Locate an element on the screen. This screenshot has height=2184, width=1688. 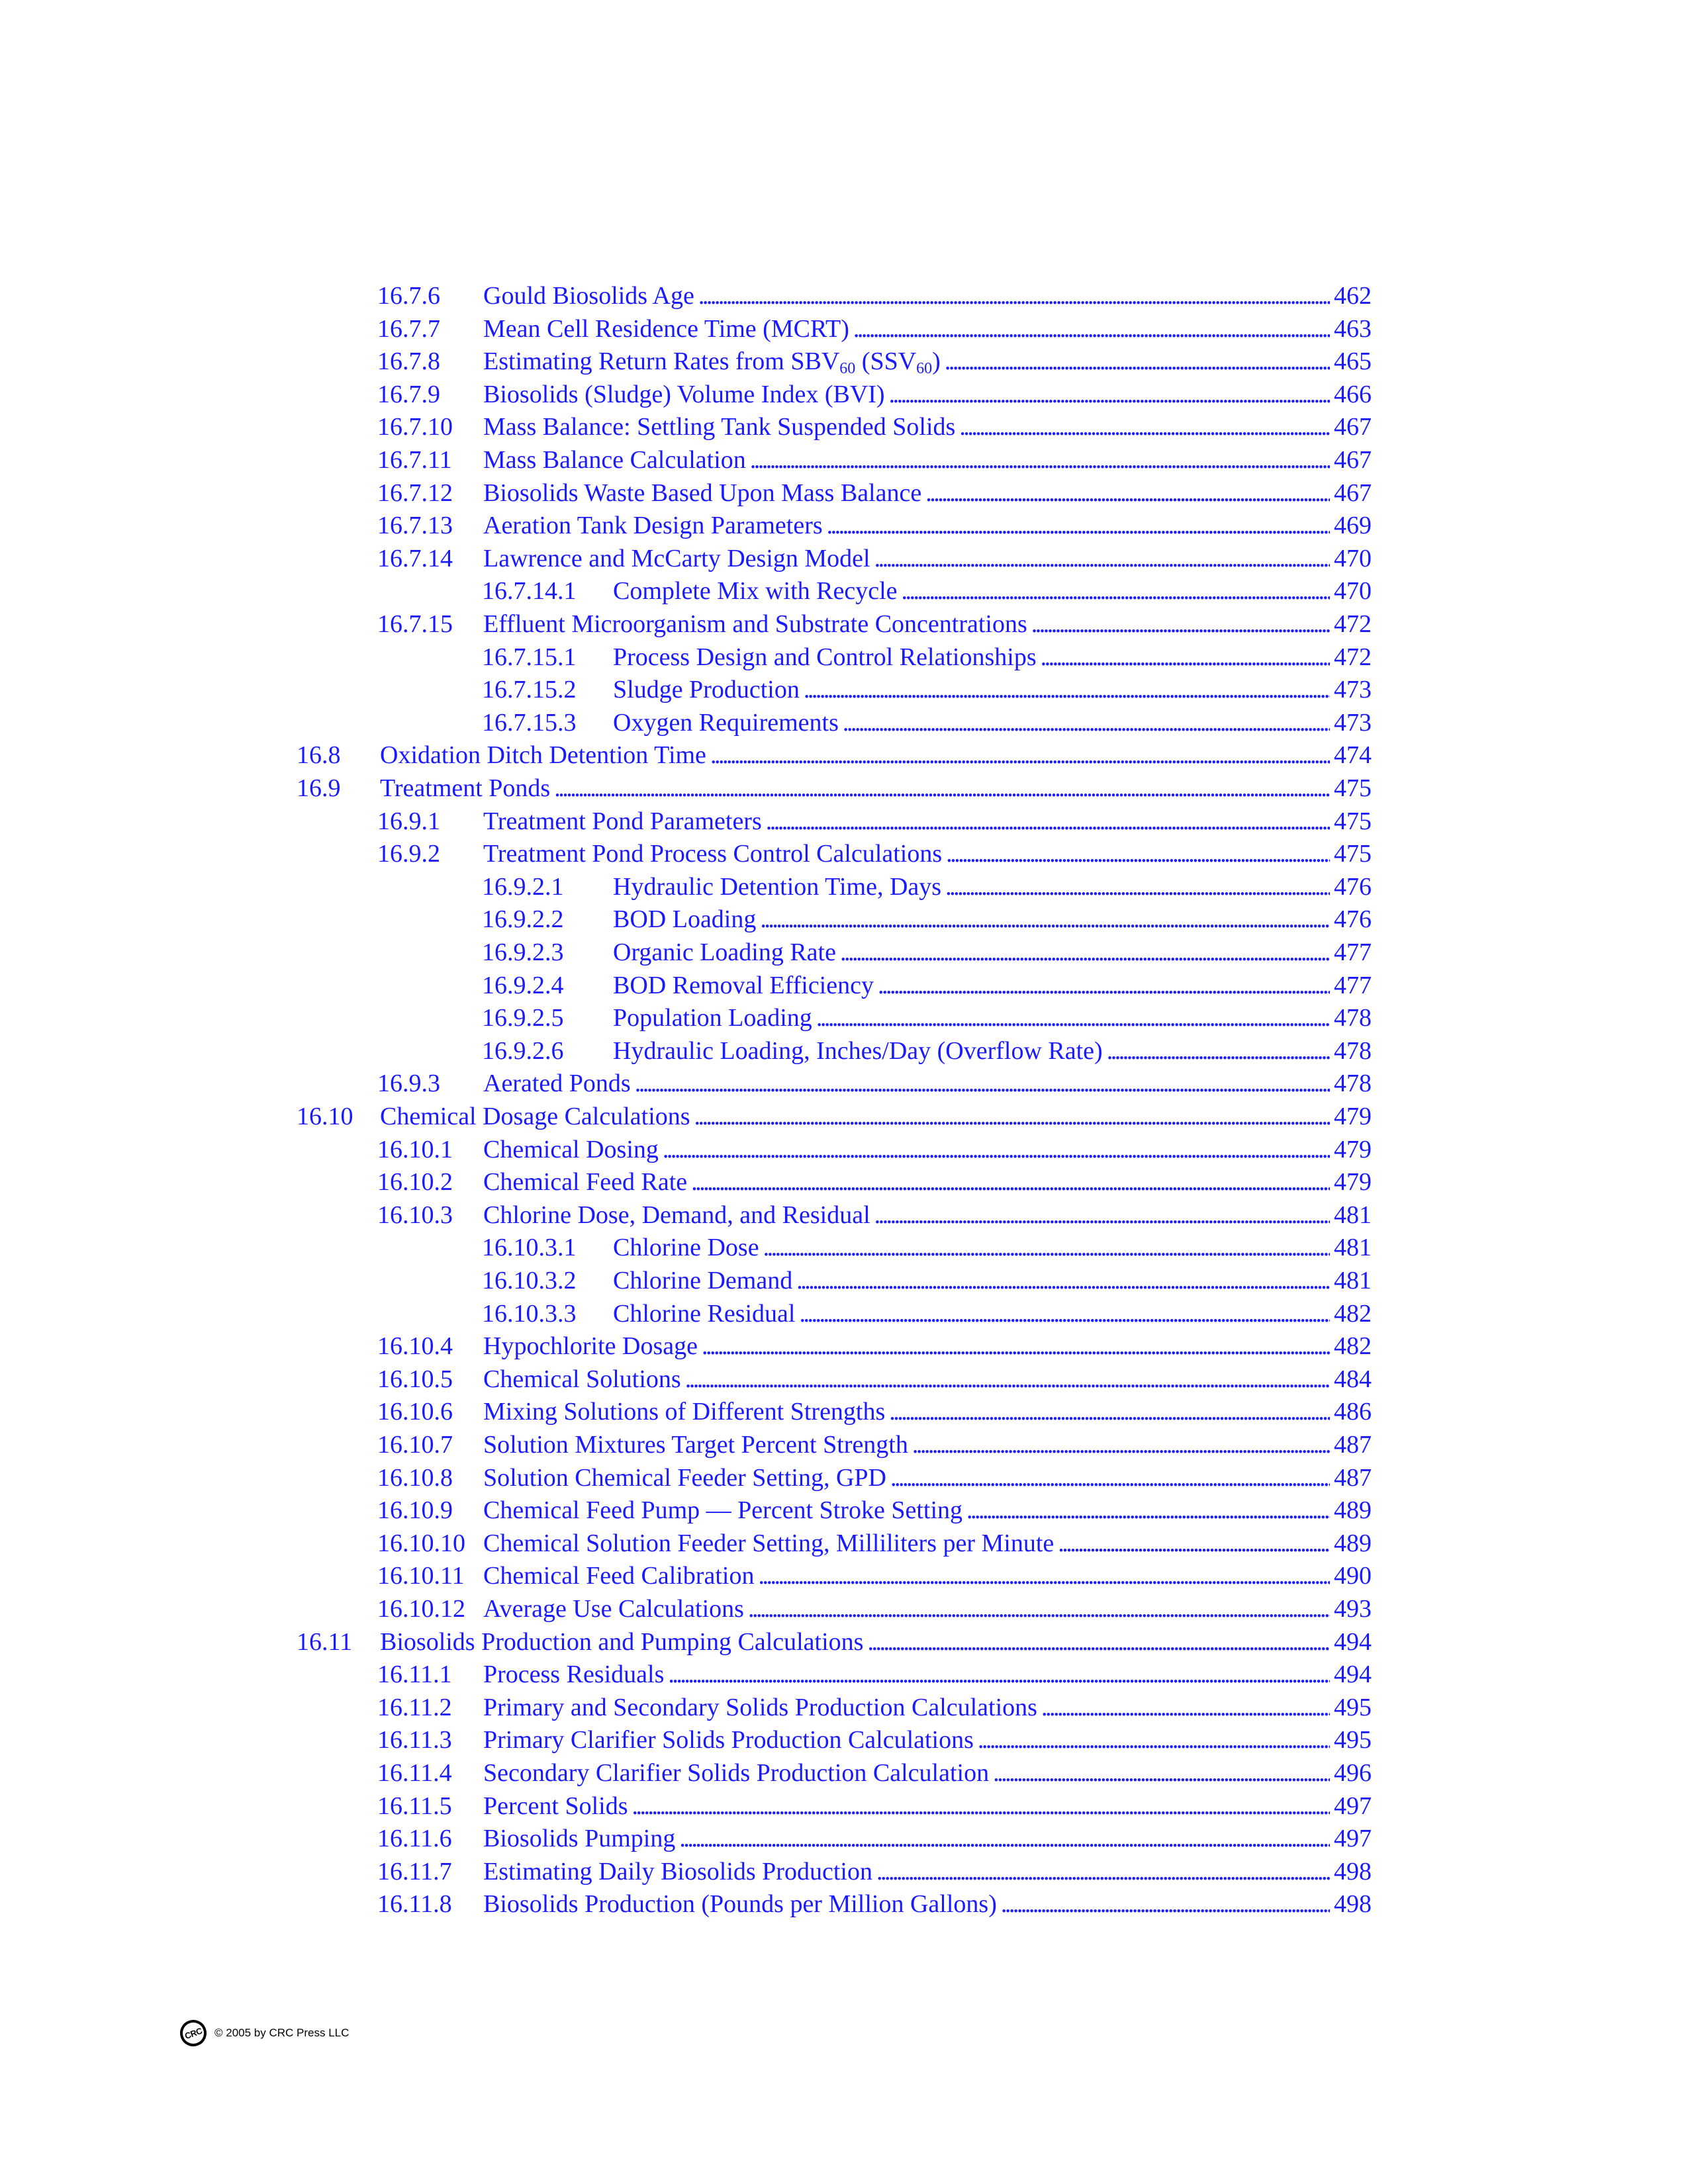
toc-entry: 16.7.15.2 Sludge Production 473 is located at coordinates (927, 689).